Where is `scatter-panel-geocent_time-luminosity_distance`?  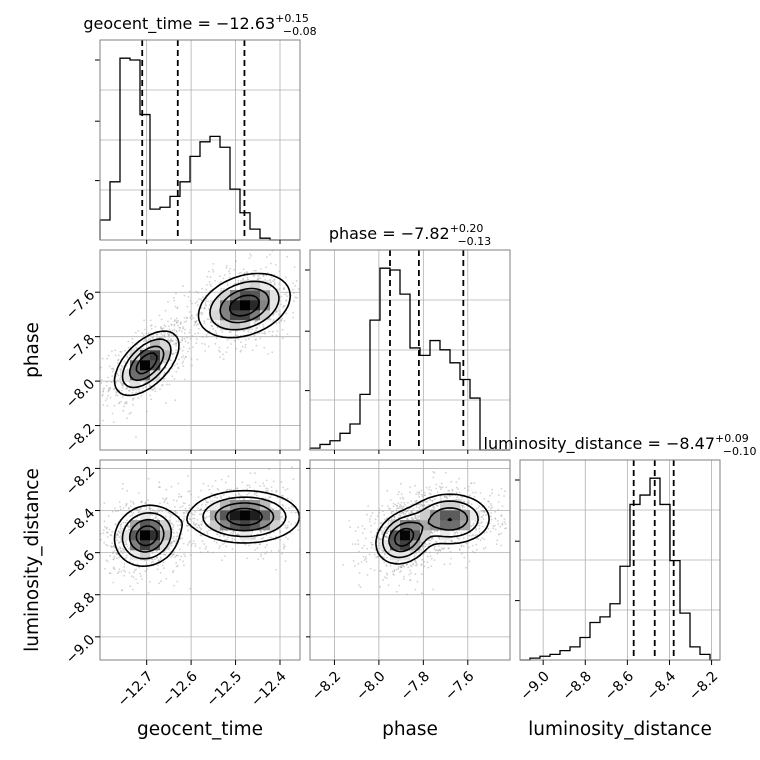 scatter-panel-geocent_time-luminosity_distance is located at coordinates (200, 560).